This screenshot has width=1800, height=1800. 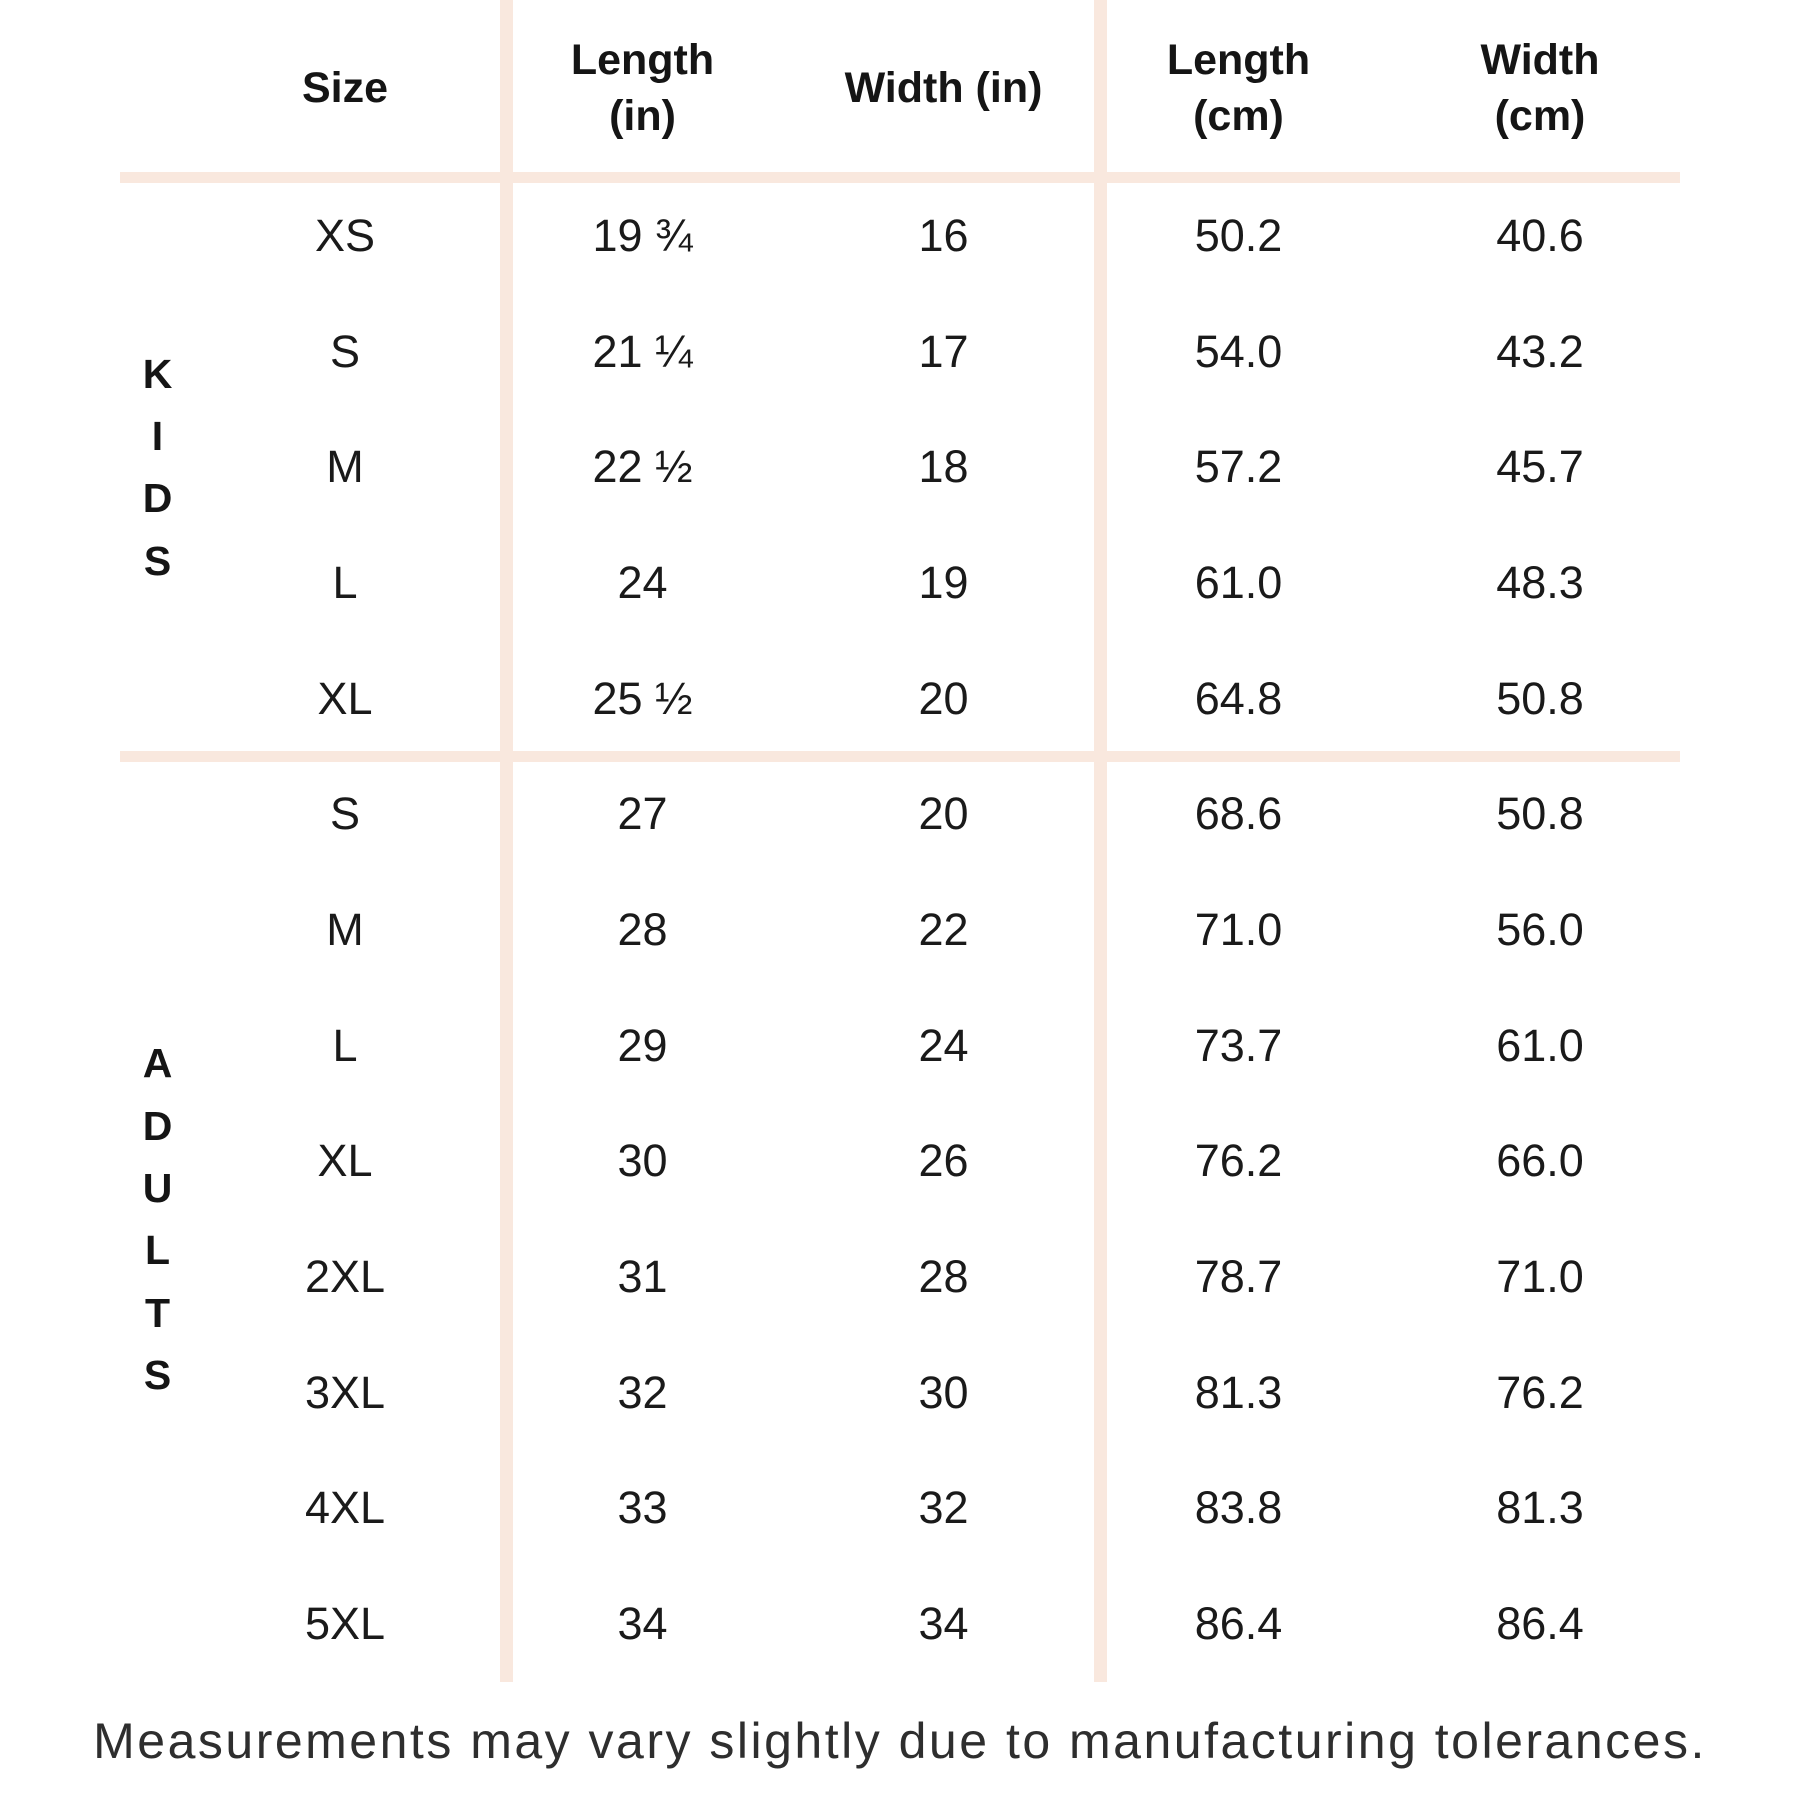 I want to click on length-in-cell: 25 ½, so click(x=642, y=698).